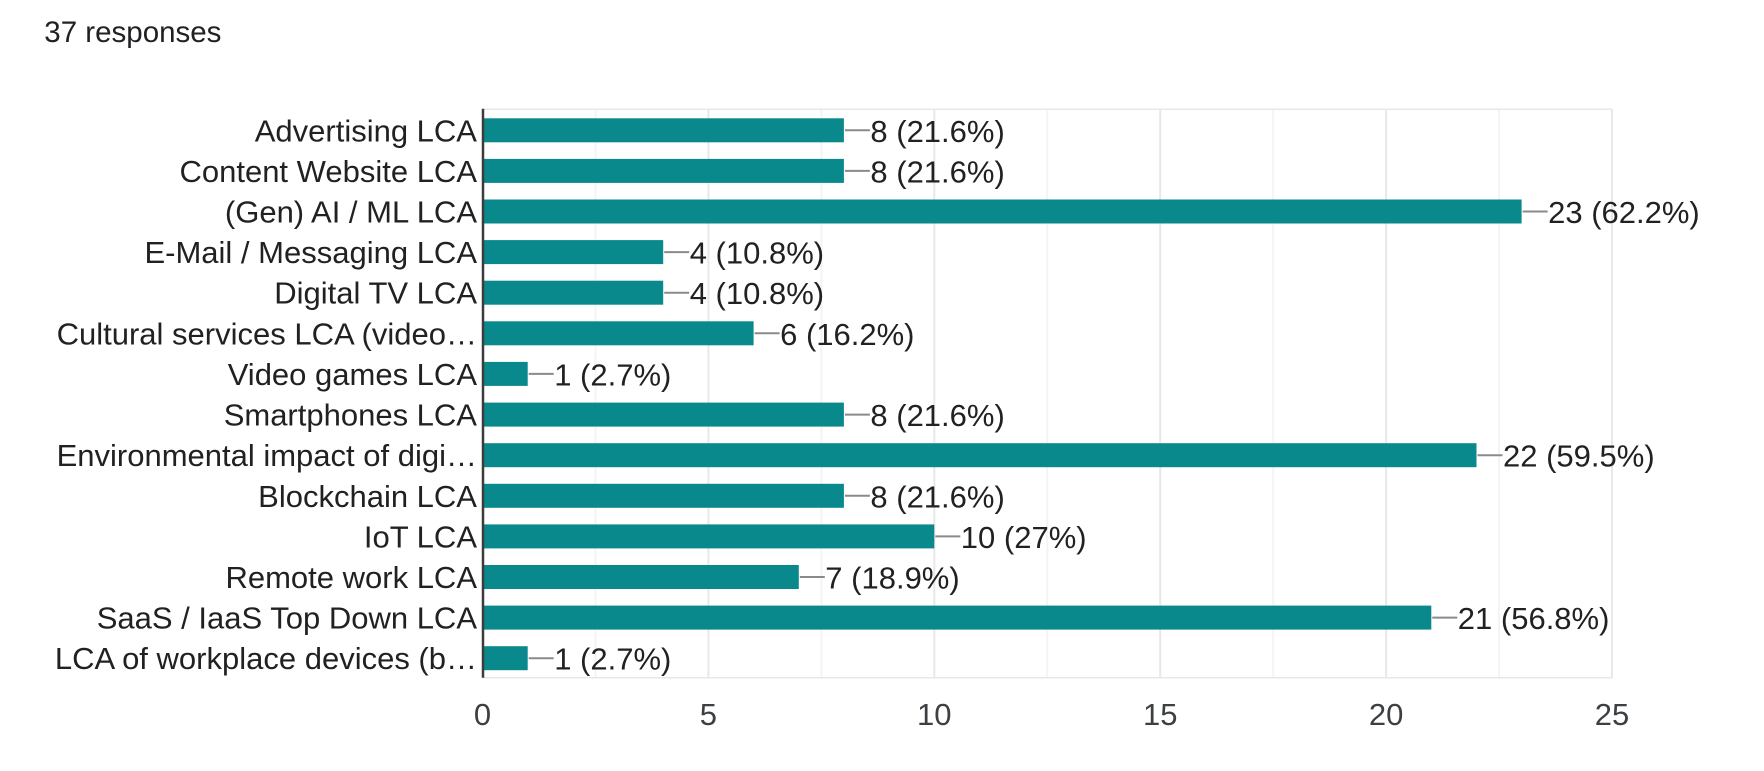 This screenshot has height=771, width=1764. I want to click on svg-text: Smartphones LCA, so click(351, 415).